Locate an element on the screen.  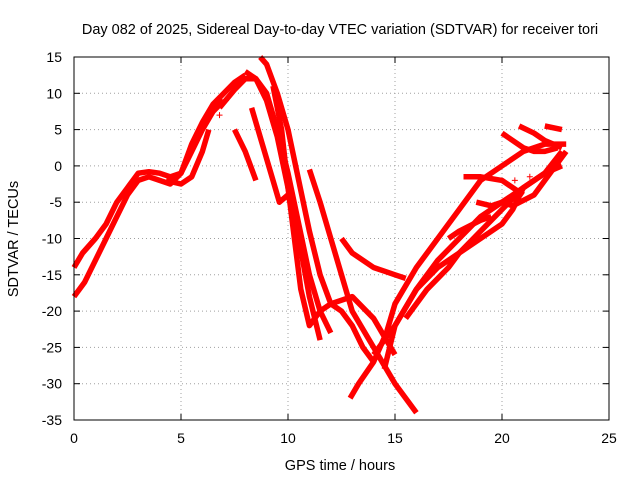
x-tick-label: 25 is located at coordinates (609, 438).